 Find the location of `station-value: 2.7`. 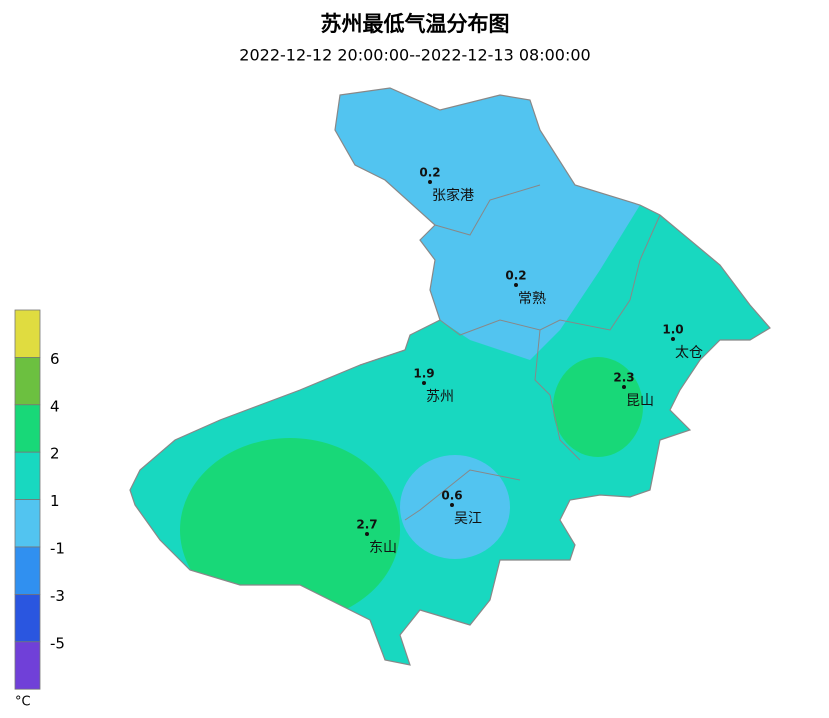

station-value: 2.7 is located at coordinates (366, 525).